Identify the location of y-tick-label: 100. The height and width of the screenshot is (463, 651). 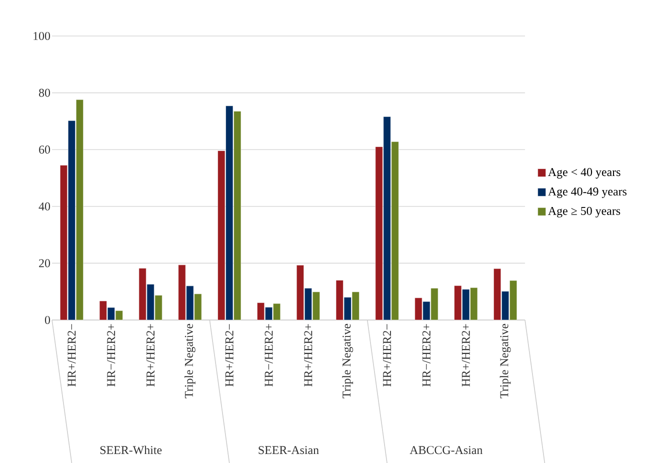
(42, 36).